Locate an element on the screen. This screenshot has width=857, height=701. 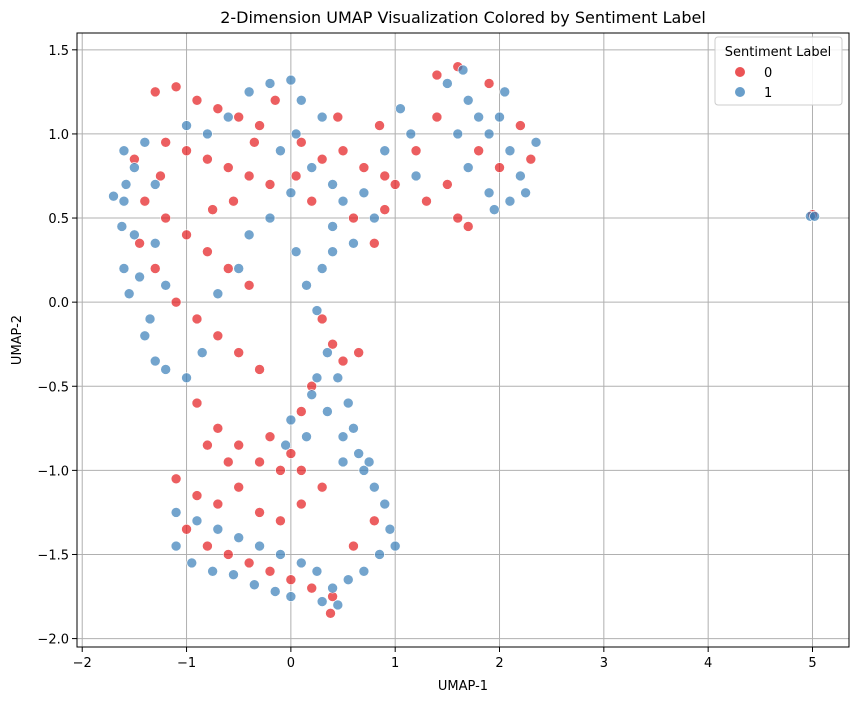
y-axis-label: UMAP-2 is located at coordinates (17, 340).